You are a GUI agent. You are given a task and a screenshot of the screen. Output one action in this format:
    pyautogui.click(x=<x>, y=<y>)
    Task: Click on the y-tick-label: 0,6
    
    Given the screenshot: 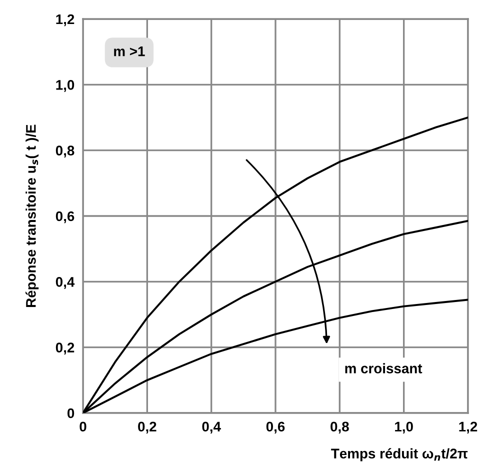 What is the action you would take?
    pyautogui.click(x=65, y=217)
    